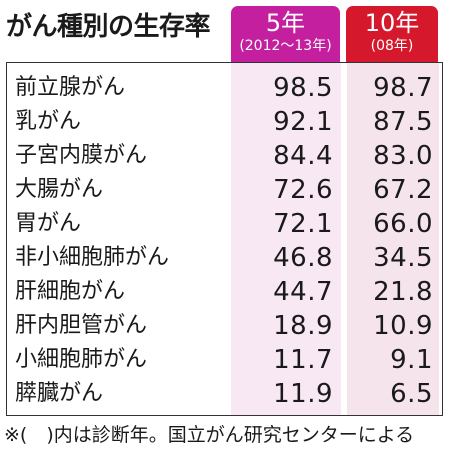 Image resolution: width=449 pixels, height=450 pixels. I want to click on table-row: 子宮内膜がん 84.4 83.0, so click(224, 156).